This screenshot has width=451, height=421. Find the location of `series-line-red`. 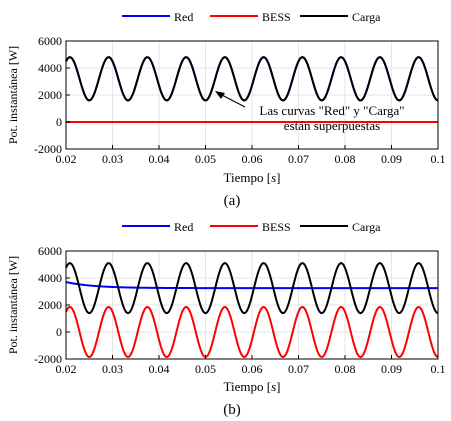

series-line-red is located at coordinates (251, 285).